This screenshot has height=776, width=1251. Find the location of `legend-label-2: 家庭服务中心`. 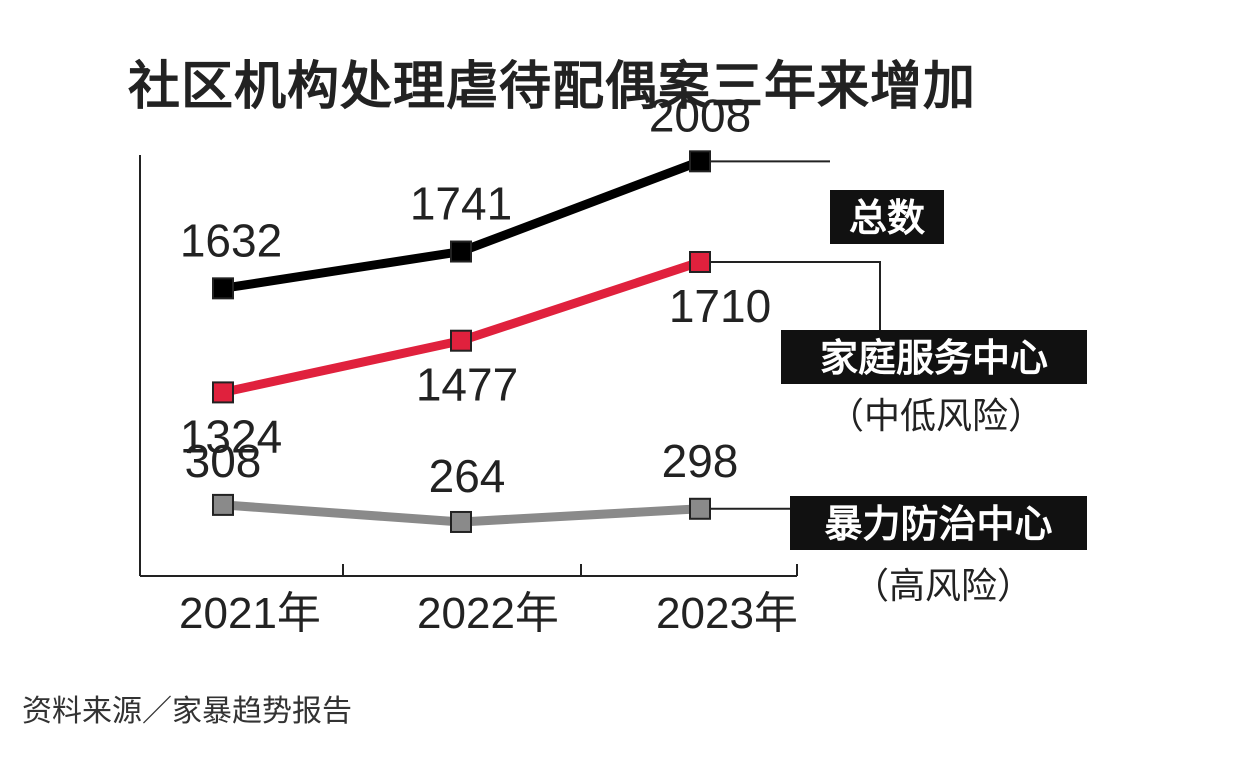

legend-label-2: 家庭服务中心 is located at coordinates (934, 358).